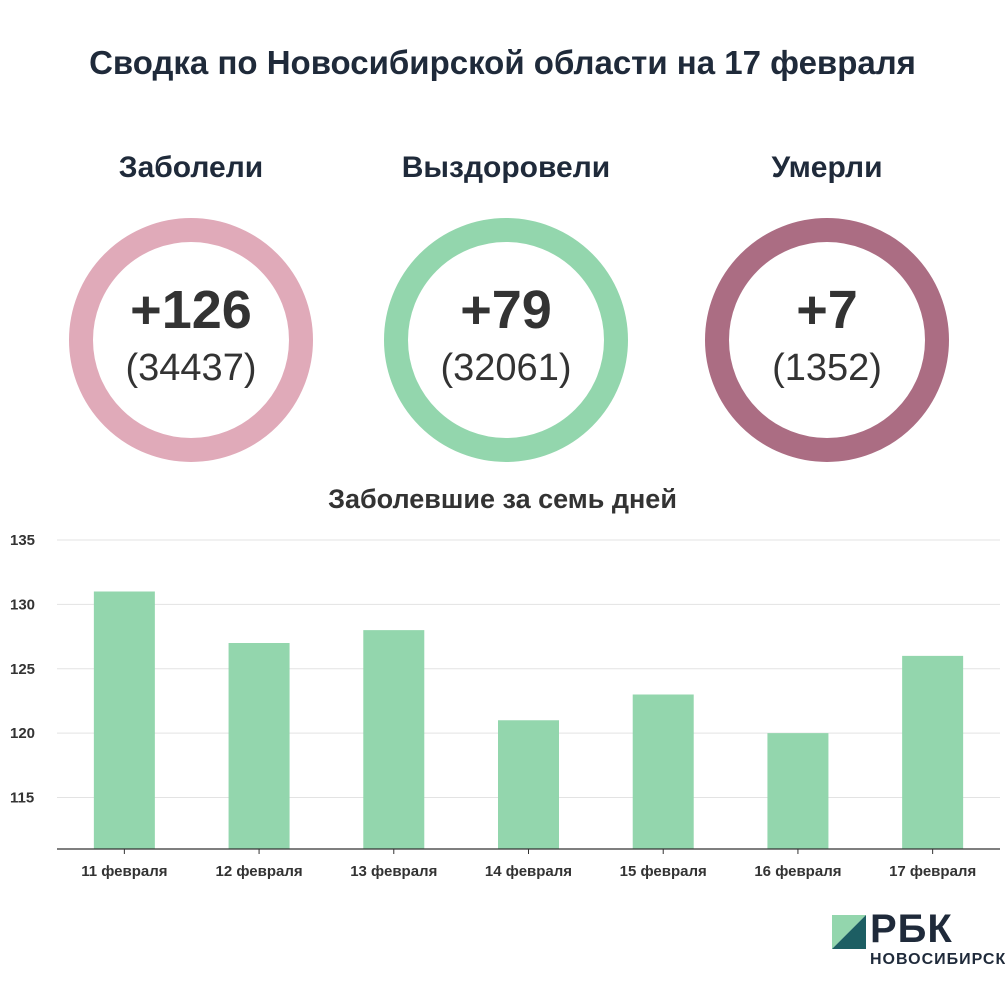 The image size is (1005, 1005). What do you see at coordinates (22, 669) in the screenshot?
I see `y-tick-label: 125` at bounding box center [22, 669].